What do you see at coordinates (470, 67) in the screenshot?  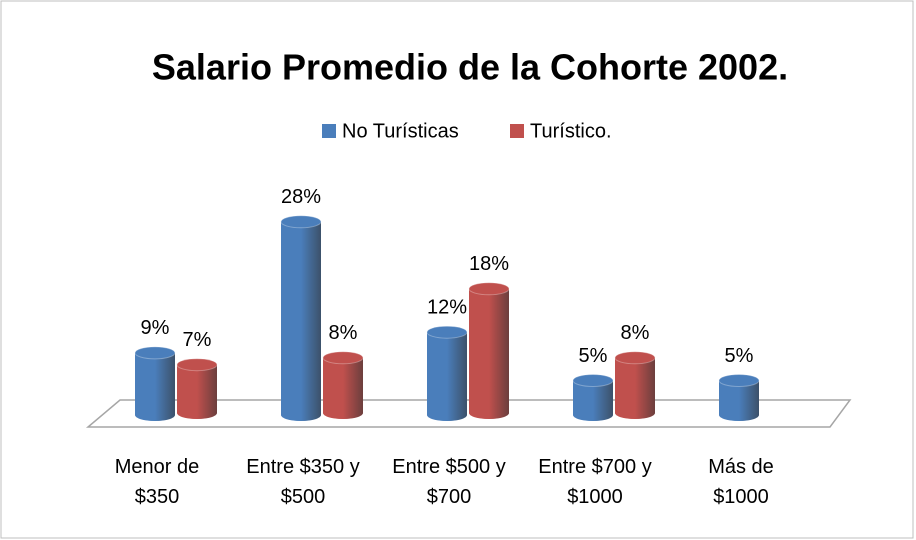 I see `chart-title: Salario Promedio de la Cohorte 2002.` at bounding box center [470, 67].